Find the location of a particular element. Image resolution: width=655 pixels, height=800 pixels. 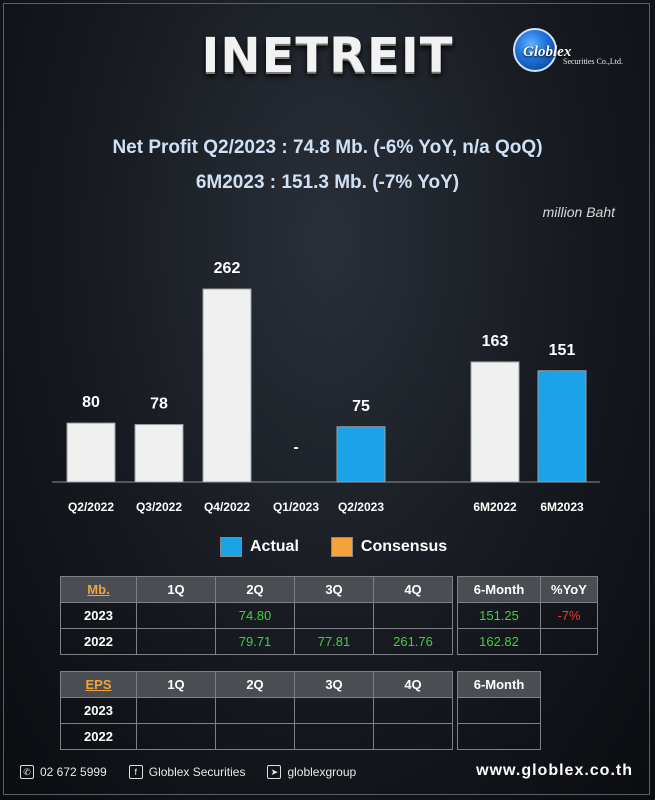

eps-side-table: 6-Month is located at coordinates (499, 710).